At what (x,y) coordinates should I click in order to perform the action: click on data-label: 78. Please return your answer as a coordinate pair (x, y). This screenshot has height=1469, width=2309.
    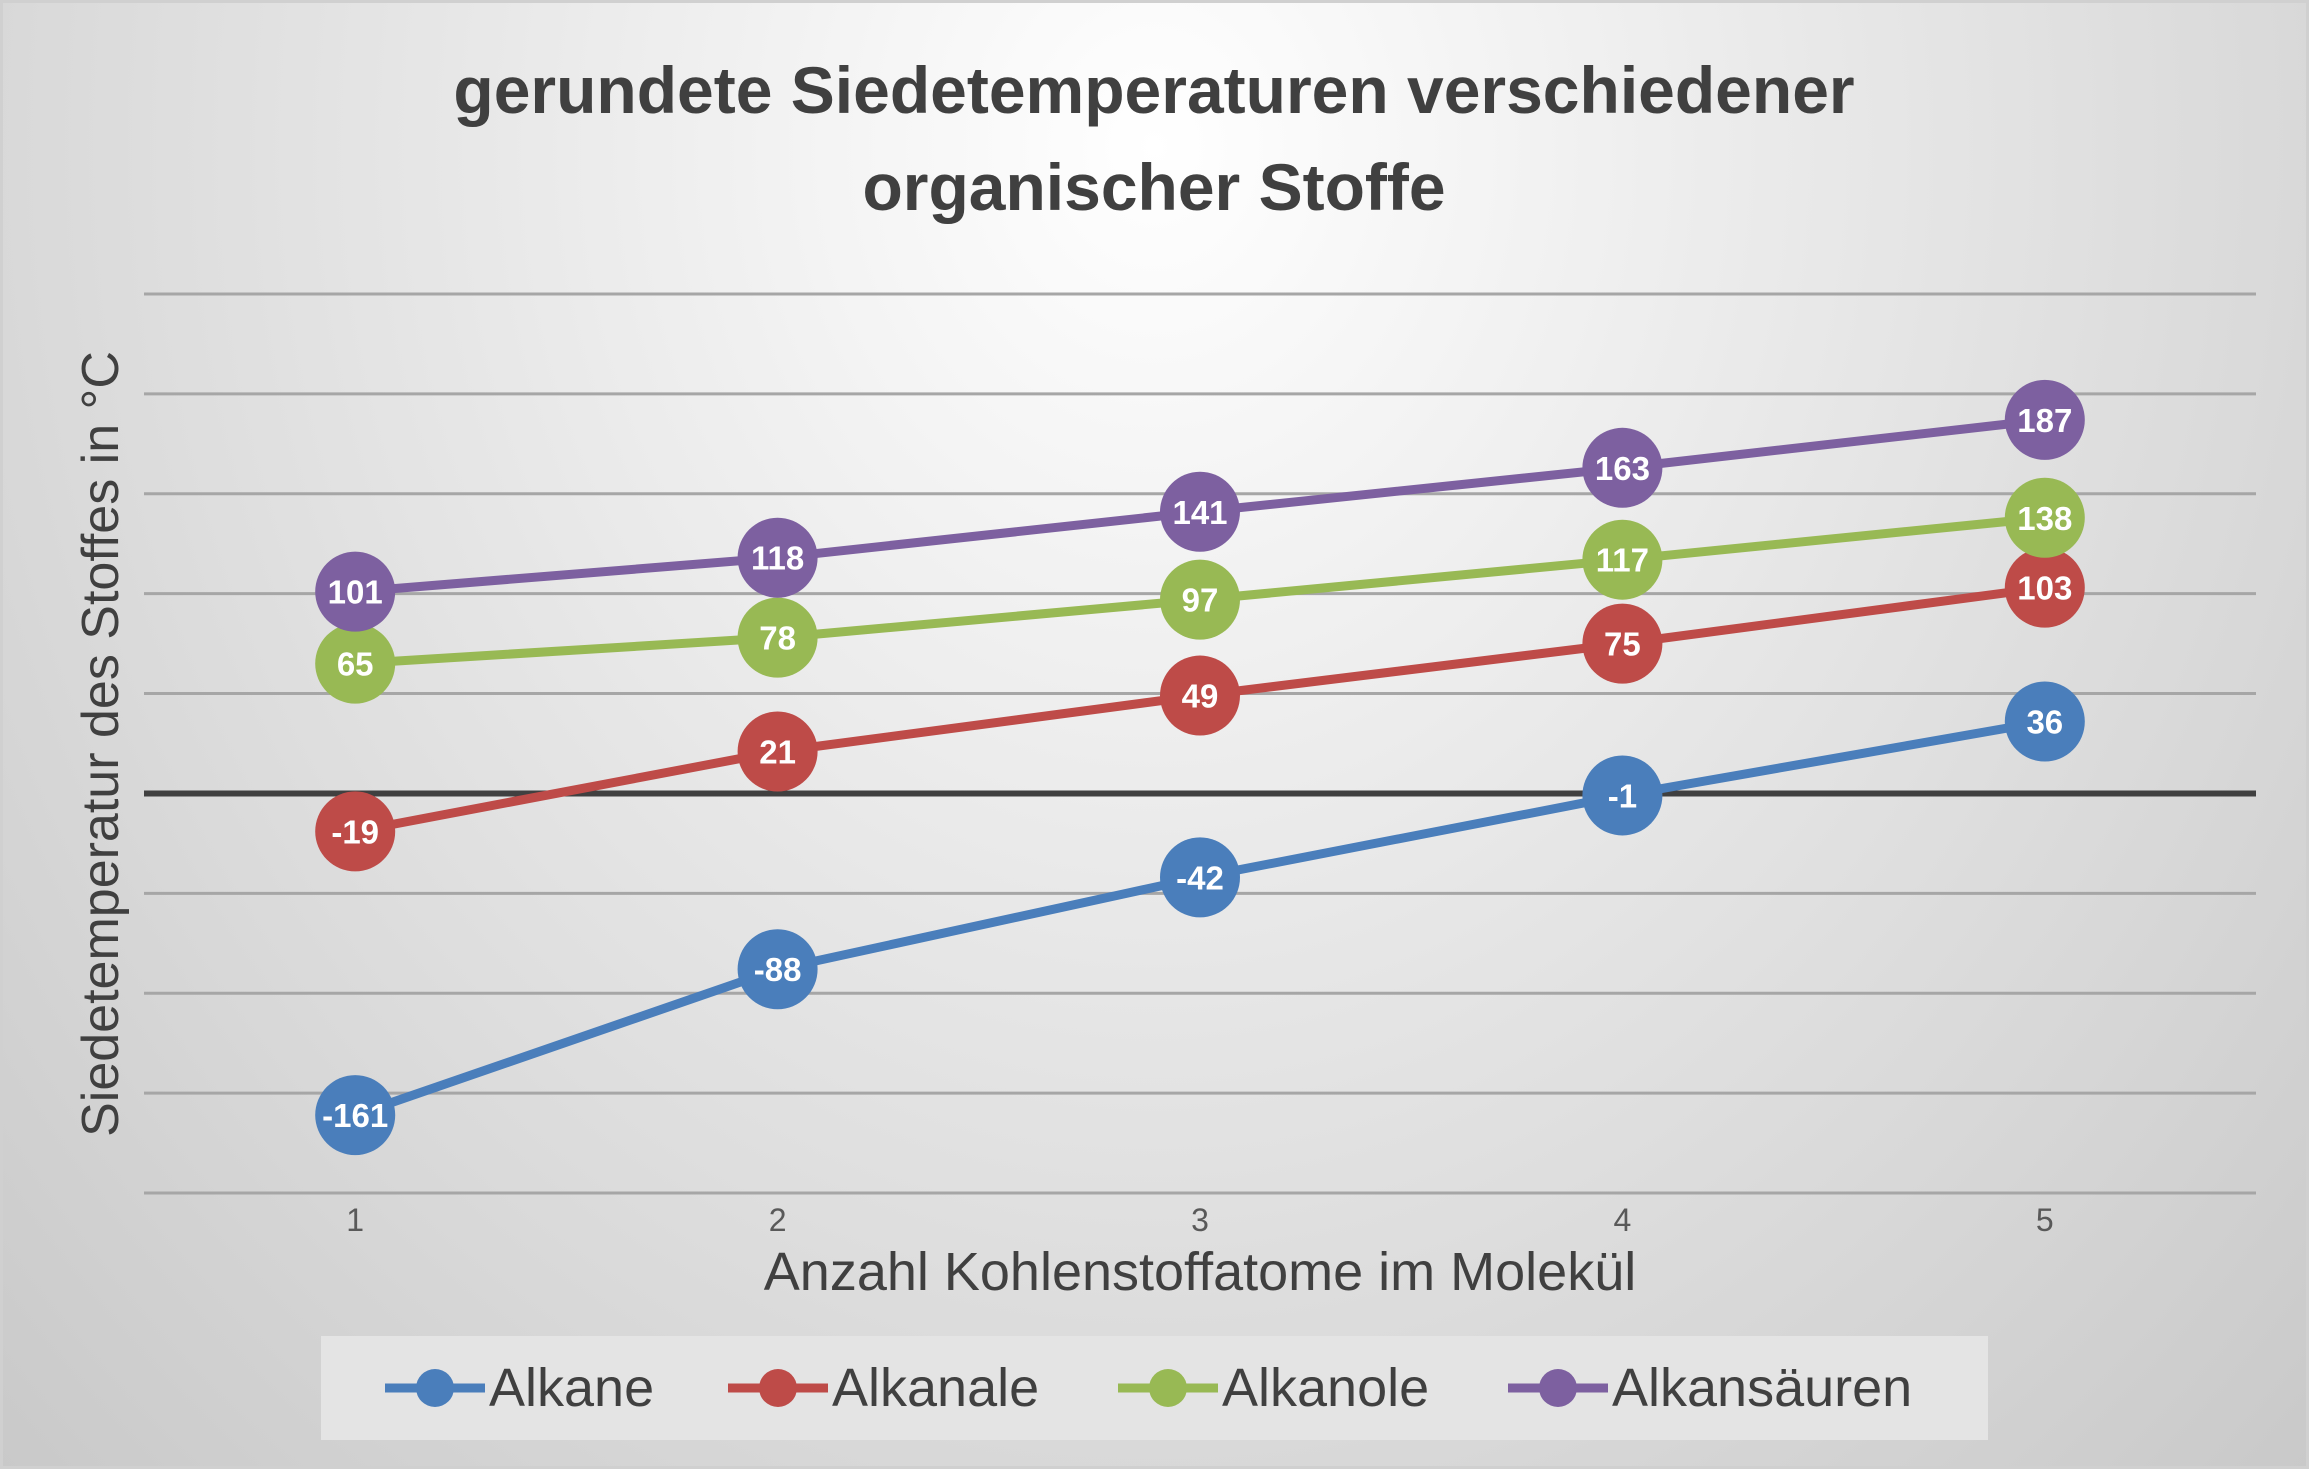
    Looking at the image, I should click on (777, 638).